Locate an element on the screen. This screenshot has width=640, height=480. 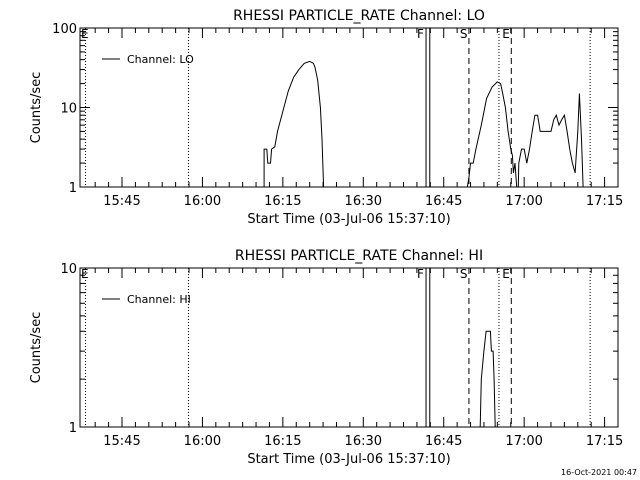
footer-timestamp: 16-Oct-2021 00:47 is located at coordinates (599, 472).